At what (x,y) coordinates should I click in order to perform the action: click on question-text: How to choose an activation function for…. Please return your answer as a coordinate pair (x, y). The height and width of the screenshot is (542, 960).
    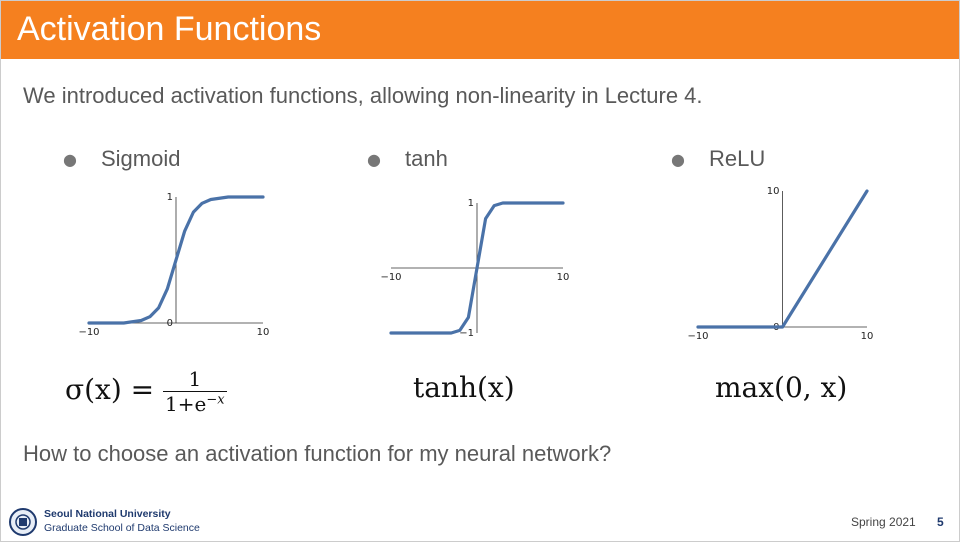
    Looking at the image, I should click on (317, 453).